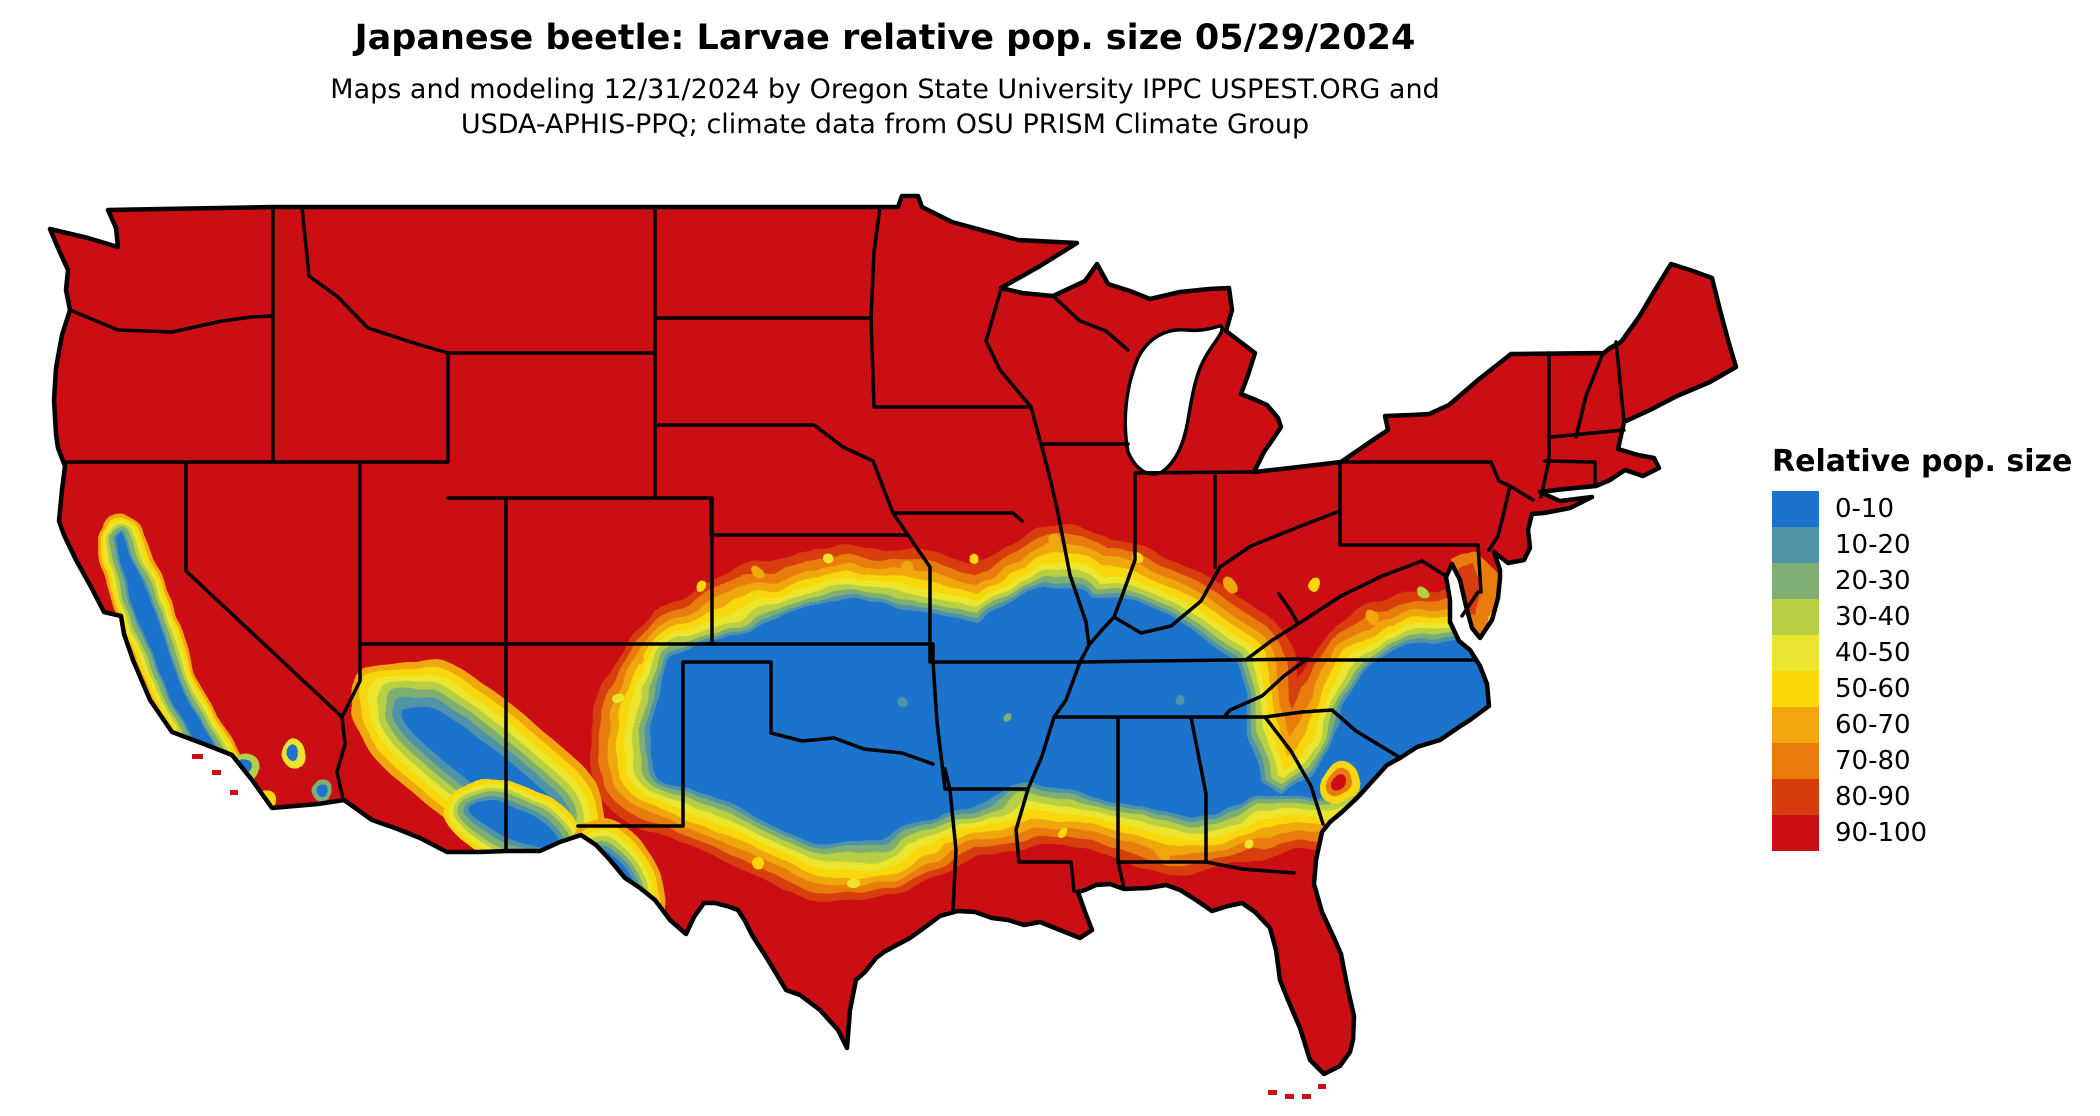 The width and height of the screenshot is (2100, 1116). Describe the element at coordinates (1873, 545) in the screenshot. I see `legend-label: 10-20` at that location.